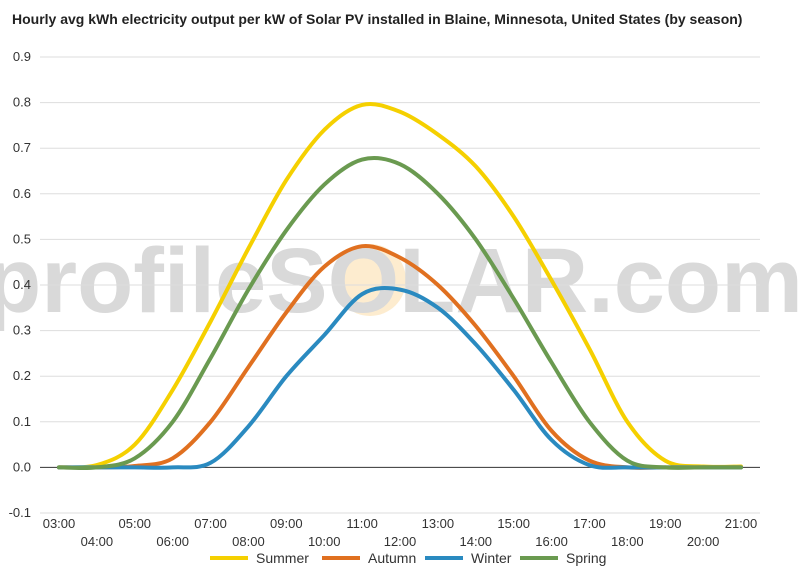  I want to click on y-tick-label: 0.1, so click(22, 421).